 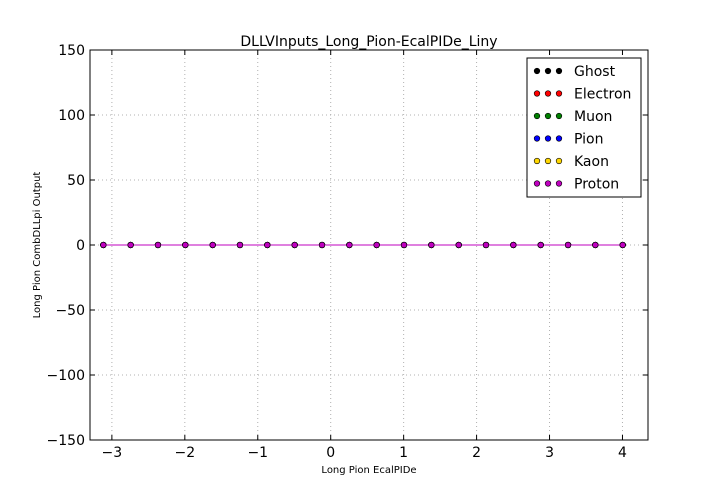 I want to click on legend-item-proton: Proton, so click(x=576, y=185).